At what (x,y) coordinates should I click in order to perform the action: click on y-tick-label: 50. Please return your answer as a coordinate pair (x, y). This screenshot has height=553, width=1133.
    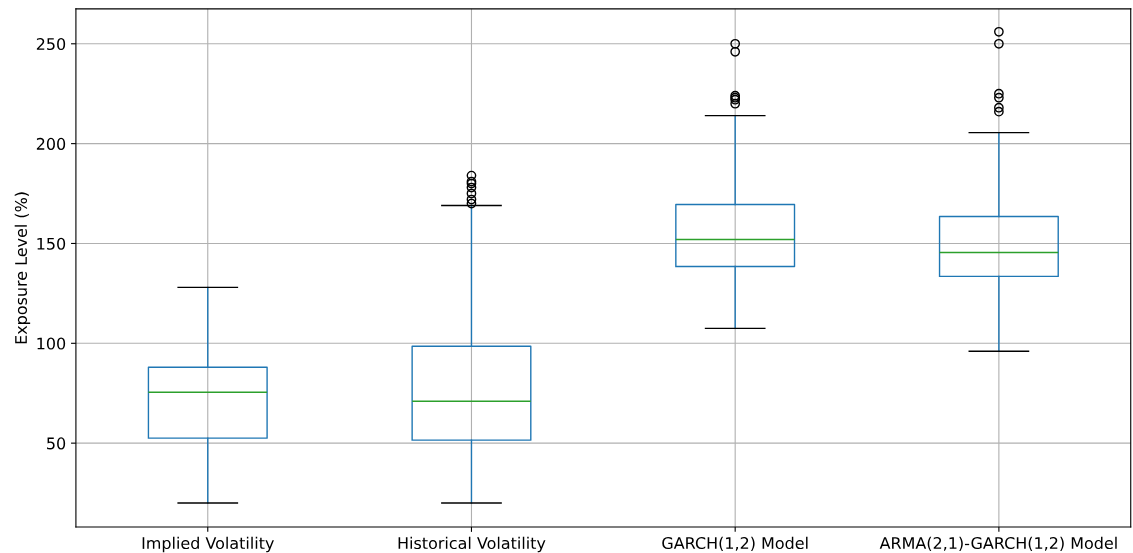
    Looking at the image, I should click on (56, 443).